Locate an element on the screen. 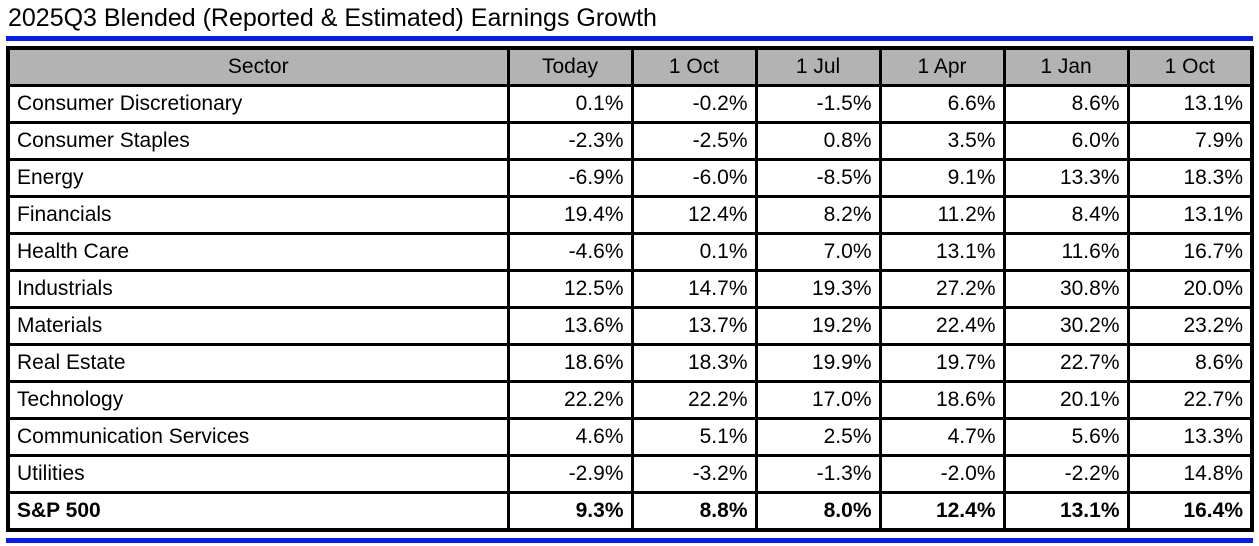 The width and height of the screenshot is (1259, 546). value-cell: 22.4% is located at coordinates (942, 326).